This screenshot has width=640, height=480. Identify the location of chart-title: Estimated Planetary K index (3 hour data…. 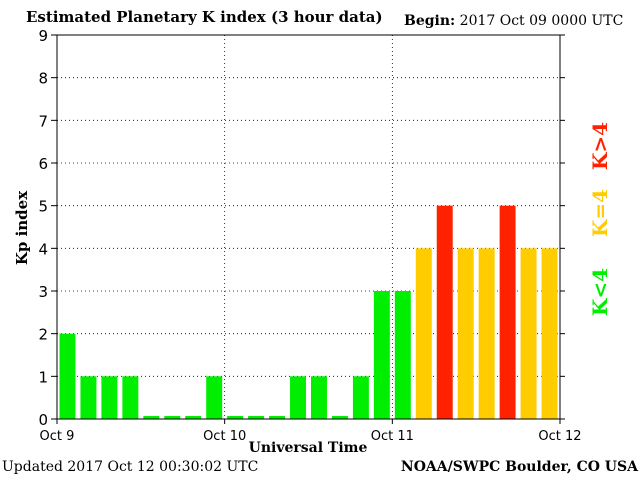
(204, 17).